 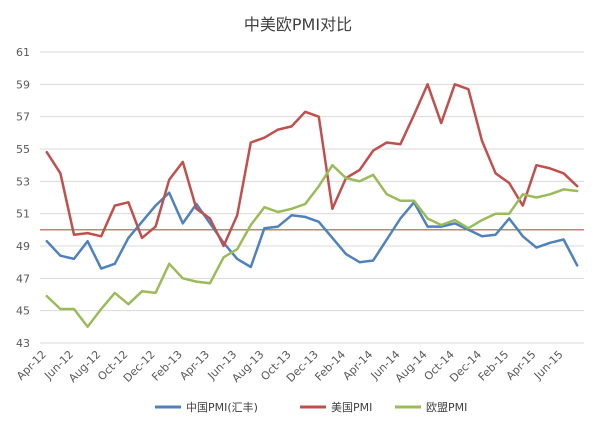 What do you see at coordinates (23, 246) in the screenshot?
I see `y-tick-label: 49` at bounding box center [23, 246].